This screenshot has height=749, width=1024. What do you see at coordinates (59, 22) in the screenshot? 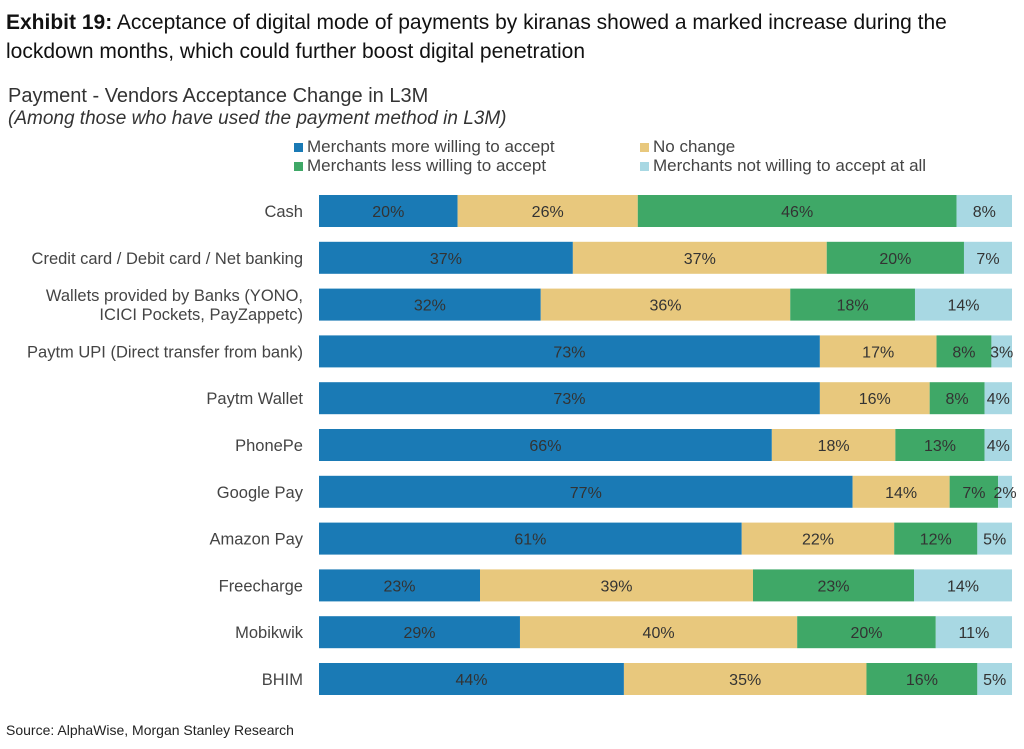
I see `exhibit-label: Exhibit 19:` at bounding box center [59, 22].